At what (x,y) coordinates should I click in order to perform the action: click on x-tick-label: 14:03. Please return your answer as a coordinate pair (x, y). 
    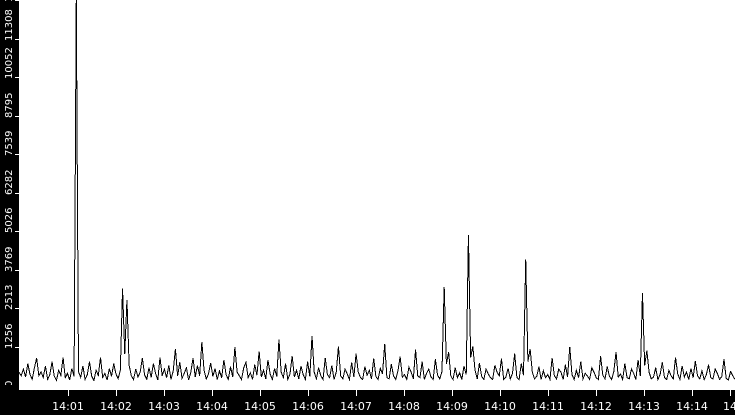
    Looking at the image, I should click on (164, 406).